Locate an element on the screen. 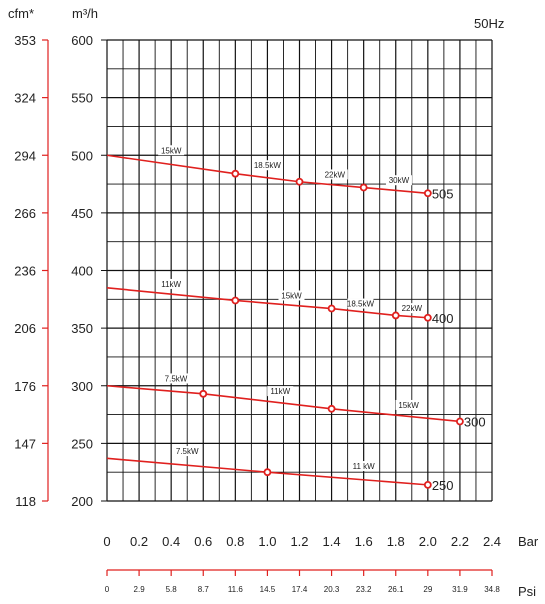 The height and width of the screenshot is (604, 545). x-tick-label: 0.8 is located at coordinates (235, 541).